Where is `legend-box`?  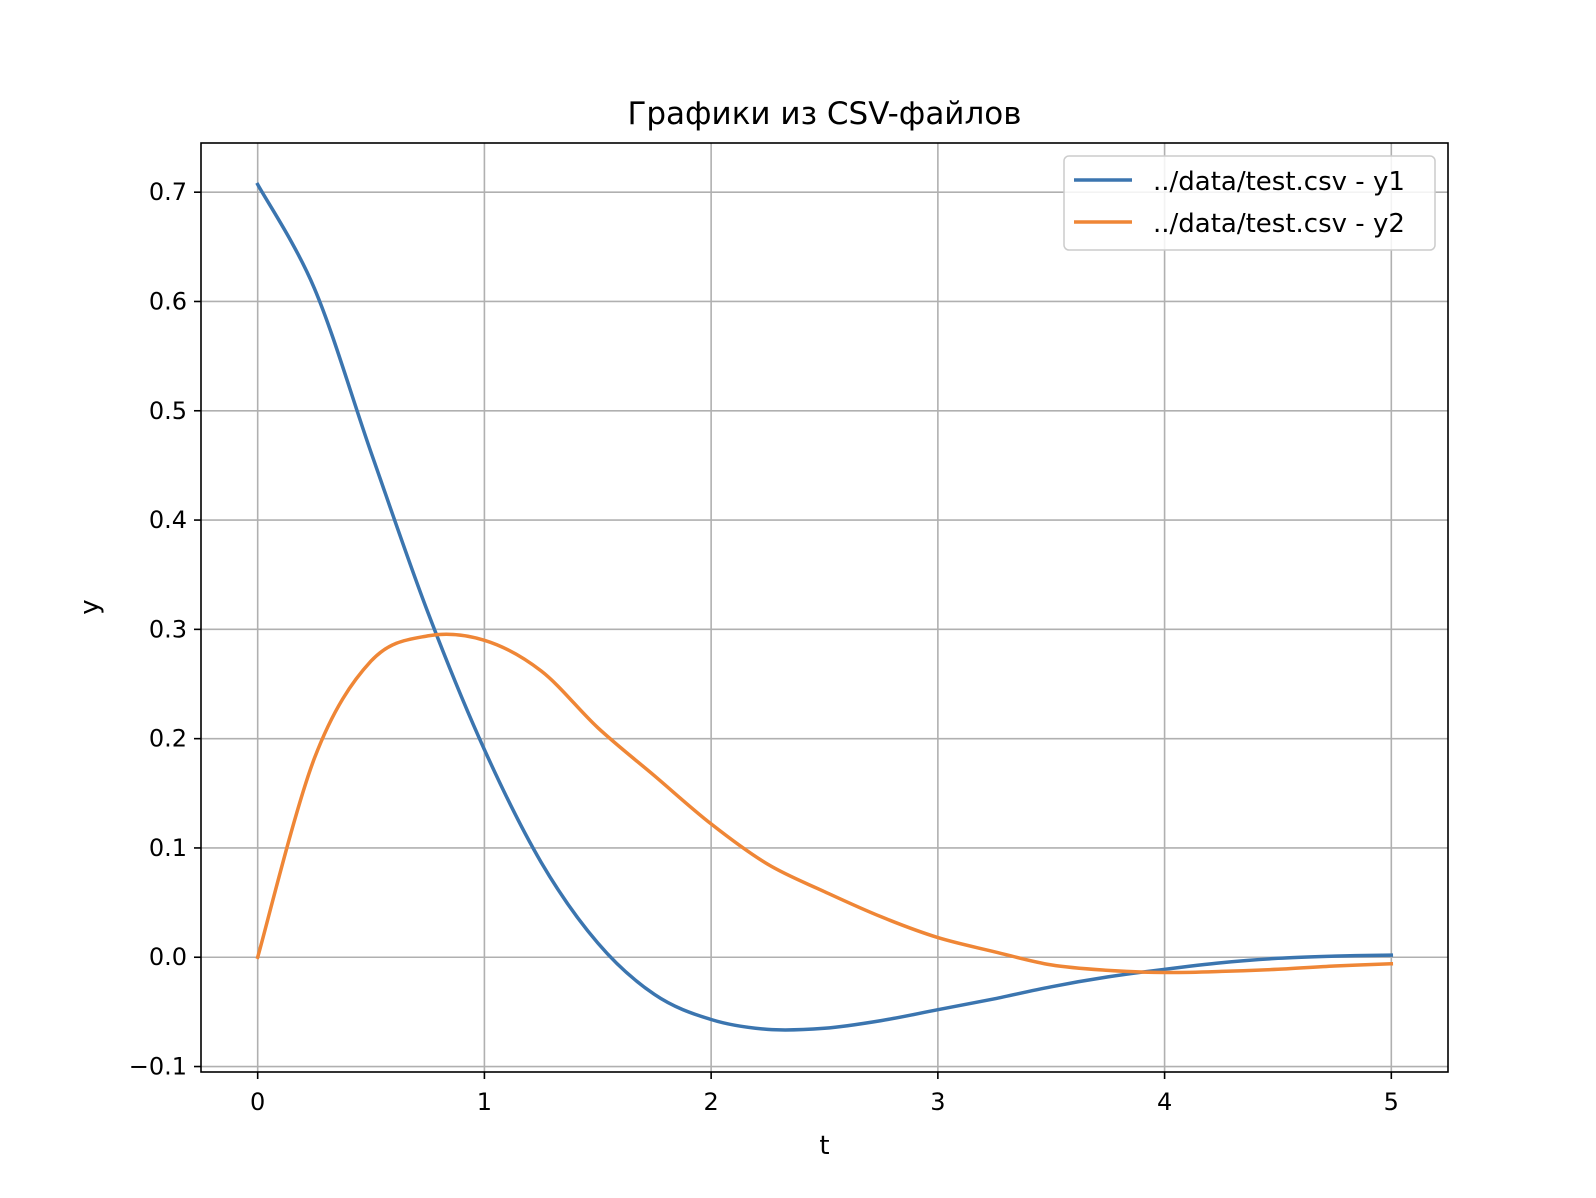 legend-box is located at coordinates (1249, 203).